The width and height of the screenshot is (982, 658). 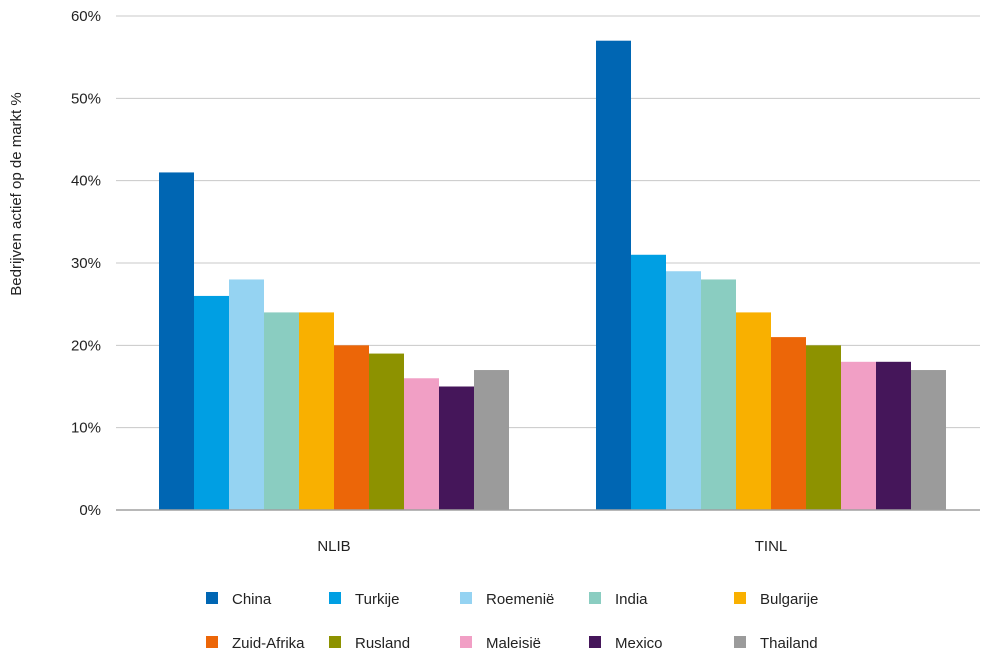 What do you see at coordinates (316, 411) in the screenshot?
I see `bar-bulgarije-nlib` at bounding box center [316, 411].